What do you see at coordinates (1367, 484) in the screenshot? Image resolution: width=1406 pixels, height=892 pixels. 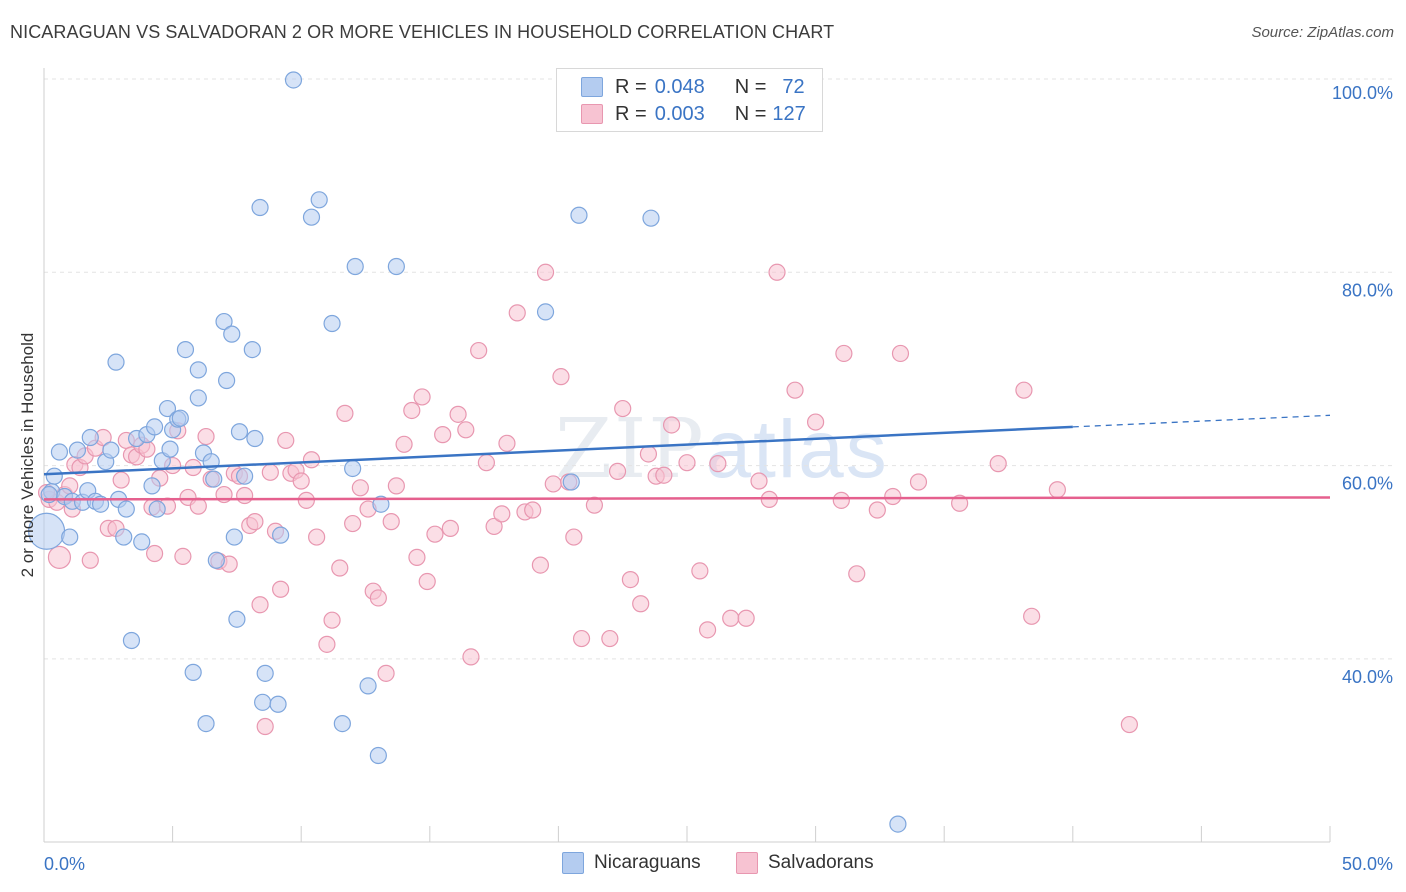 I see `y-tick-label: 60.0%` at bounding box center [1367, 484].